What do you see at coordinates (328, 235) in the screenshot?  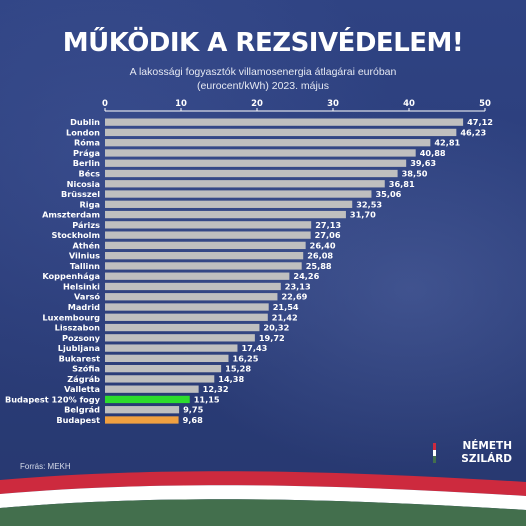 I see `value-label: 27,06` at bounding box center [328, 235].